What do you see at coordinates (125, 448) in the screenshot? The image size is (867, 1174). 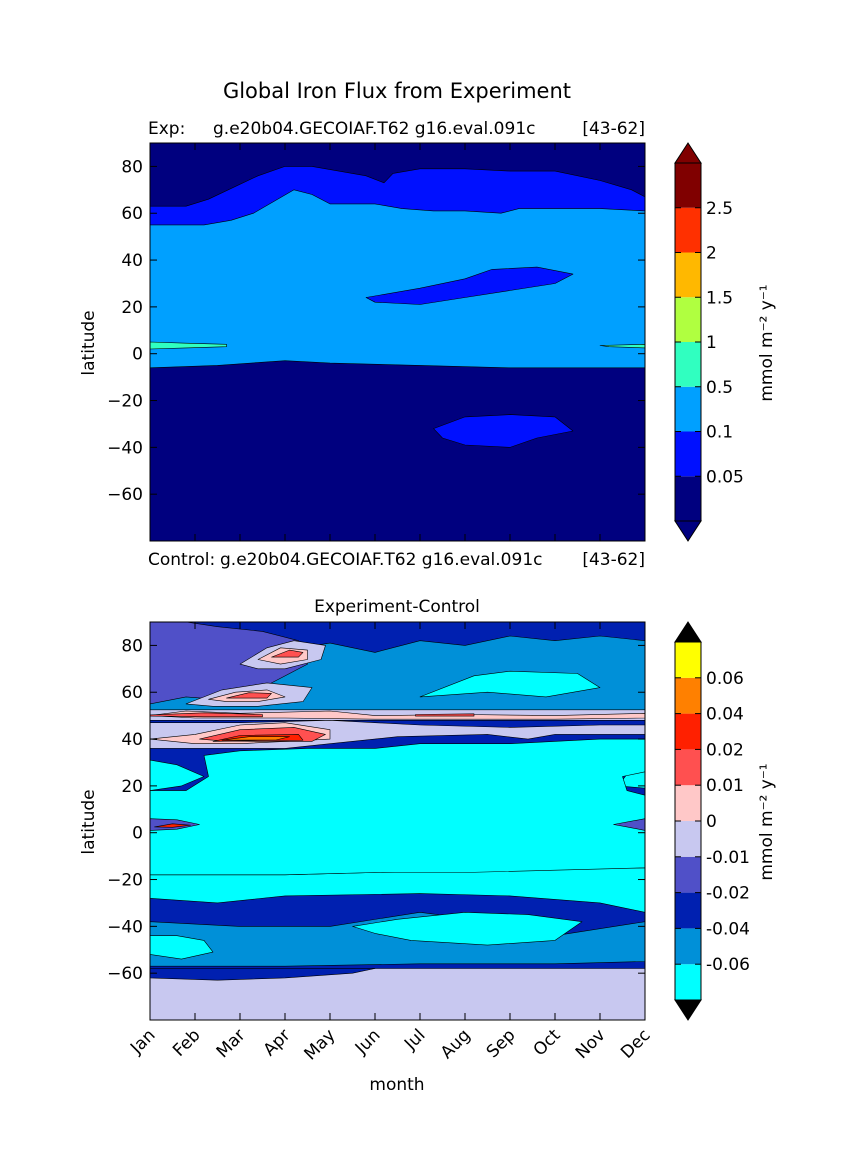 I see `top-ytick-label-6: −40` at bounding box center [125, 448].